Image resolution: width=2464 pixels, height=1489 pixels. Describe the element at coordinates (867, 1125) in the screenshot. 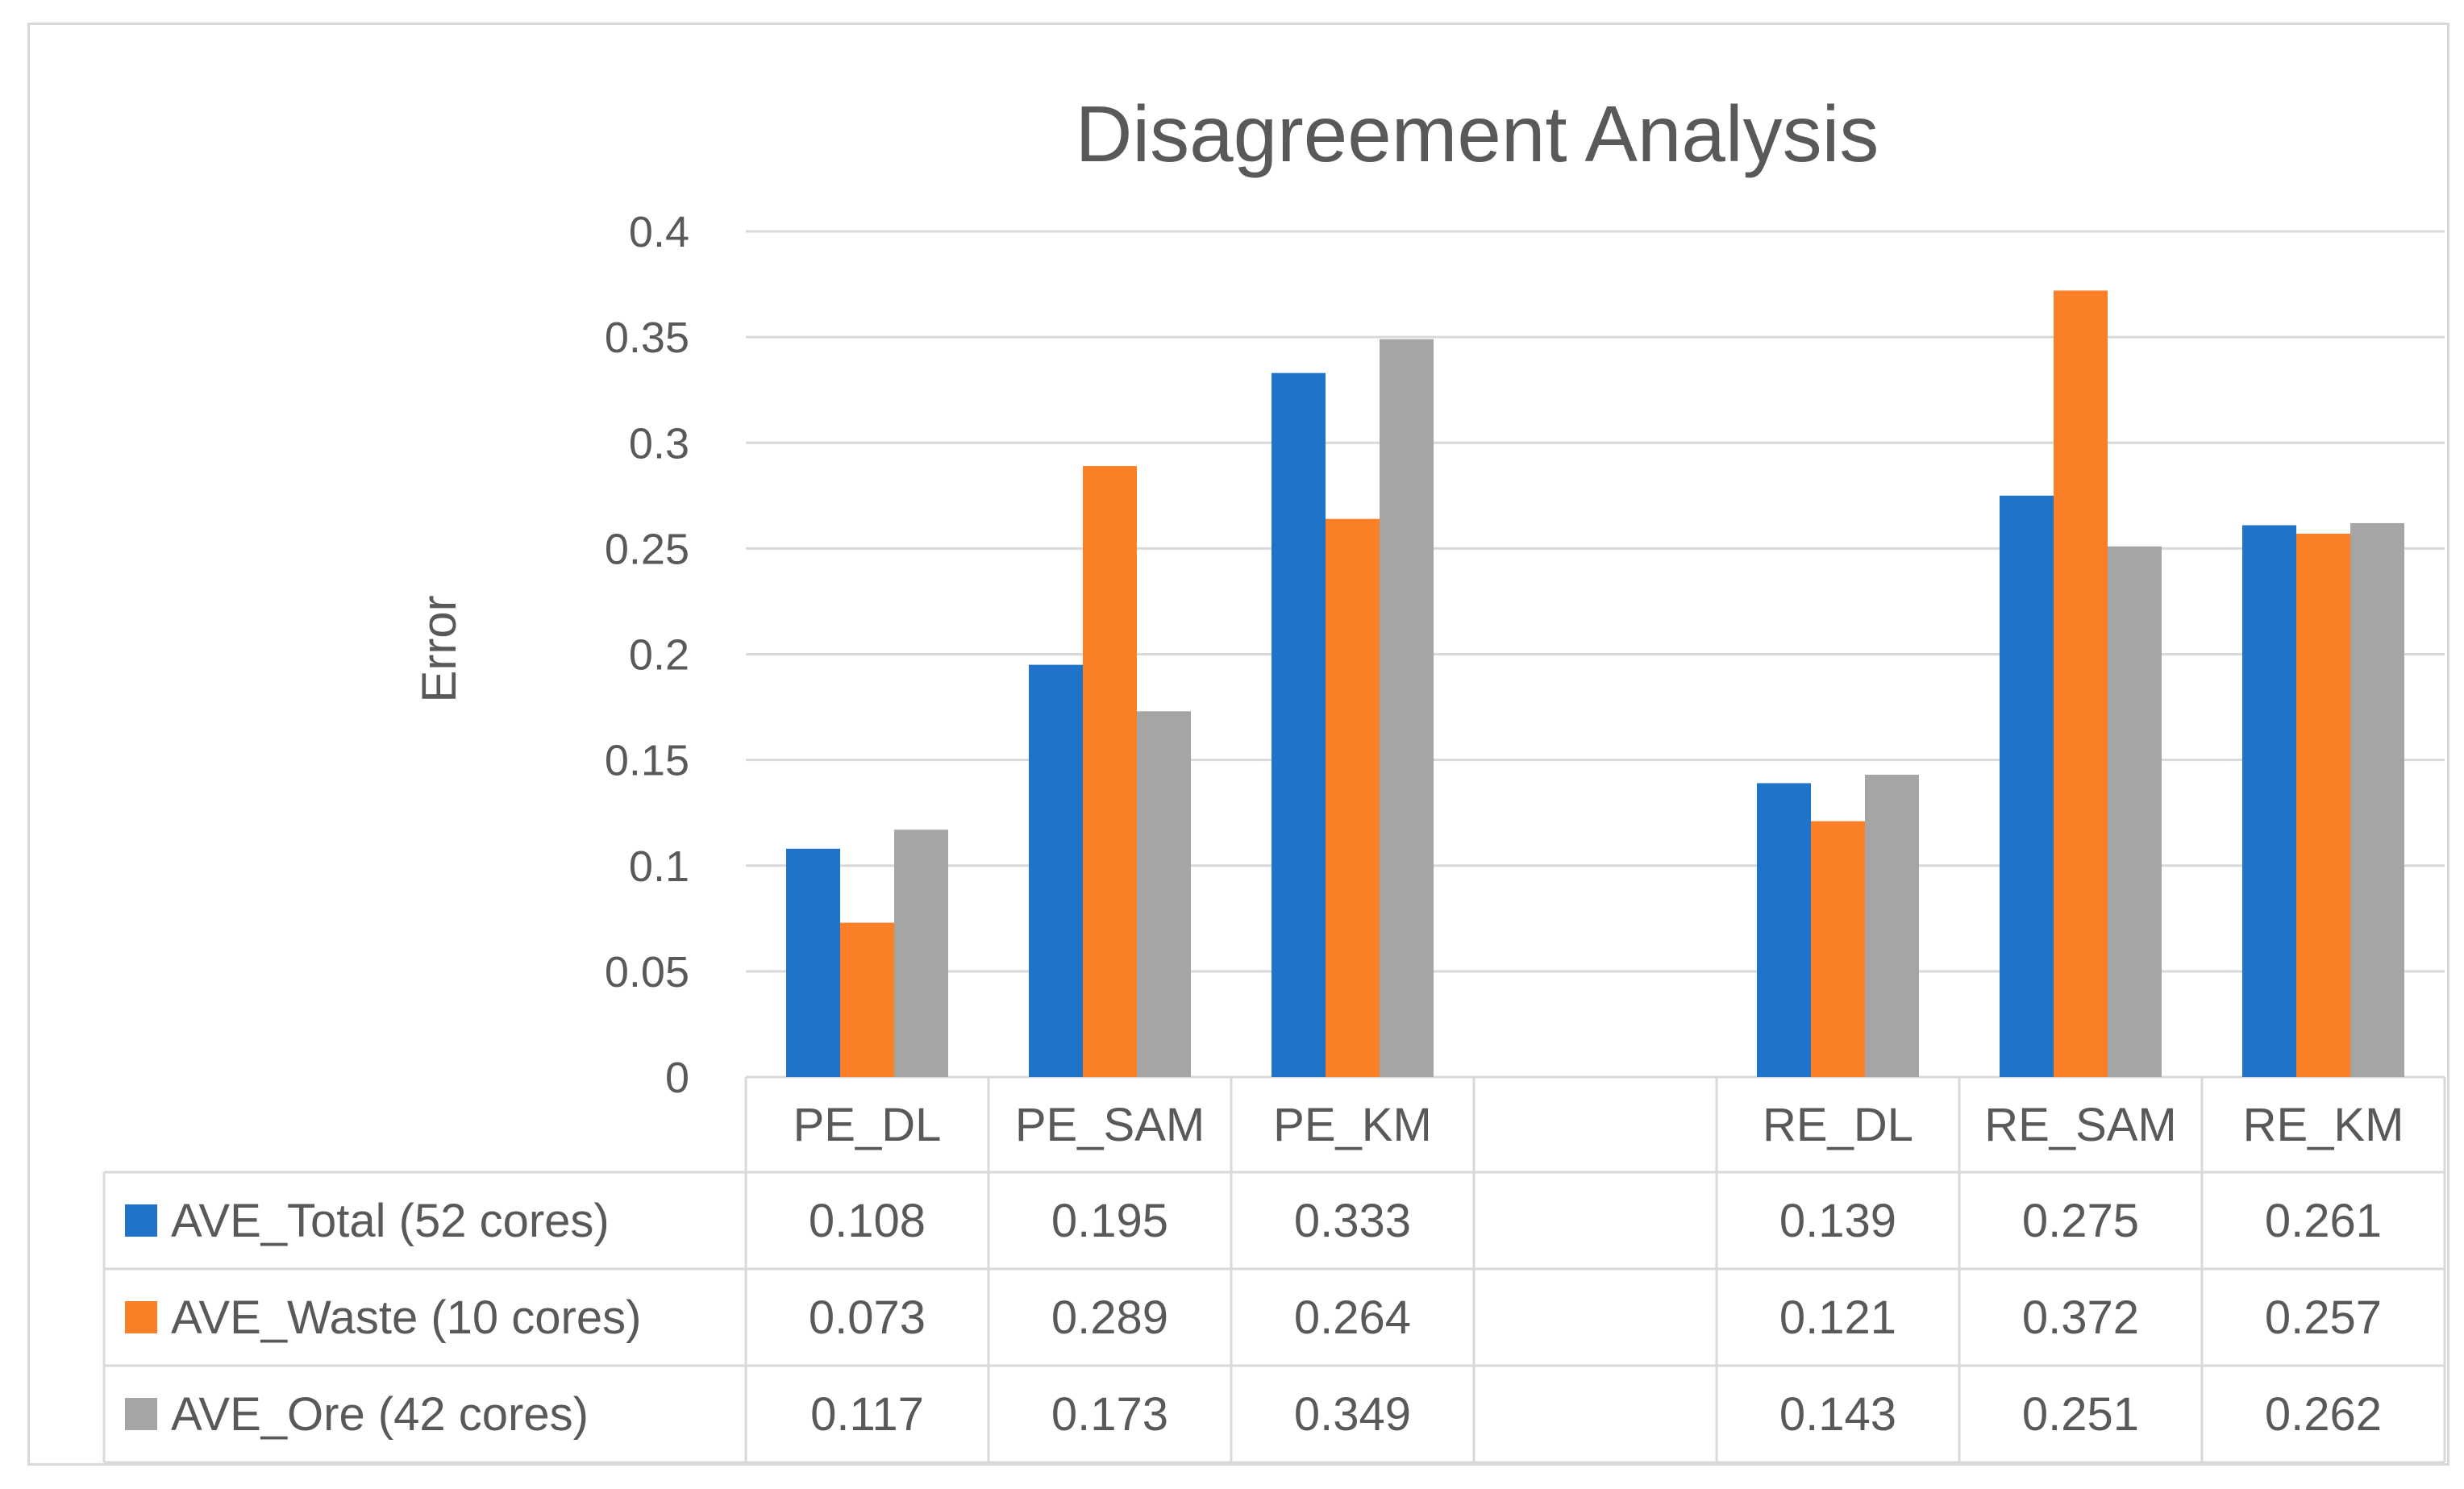

I see `category-label: PE_DL` at that location.